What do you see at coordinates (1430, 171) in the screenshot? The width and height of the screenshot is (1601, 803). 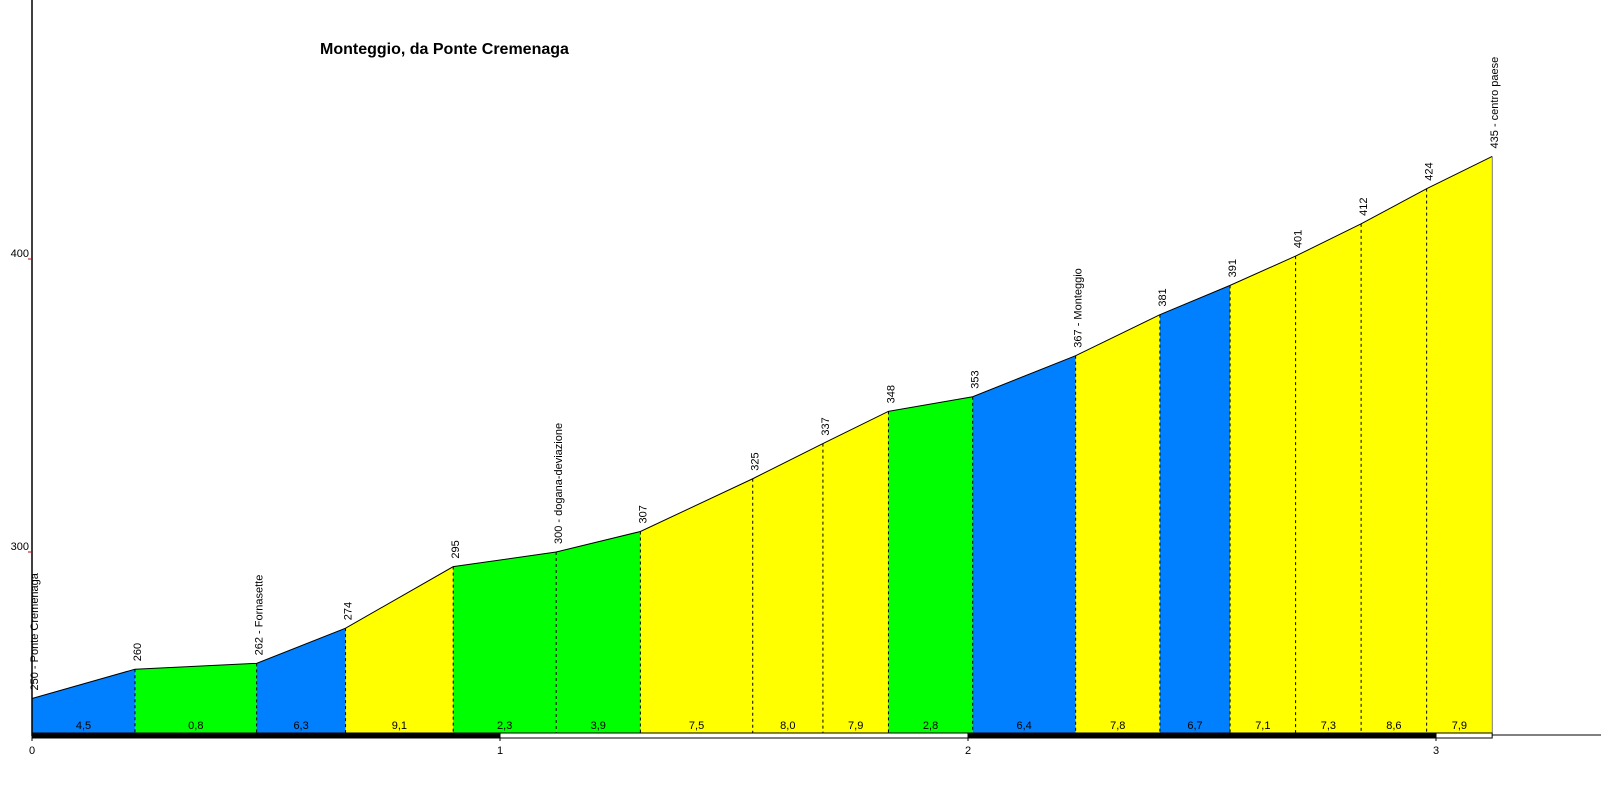 I see `elevation-label: 424` at bounding box center [1430, 171].